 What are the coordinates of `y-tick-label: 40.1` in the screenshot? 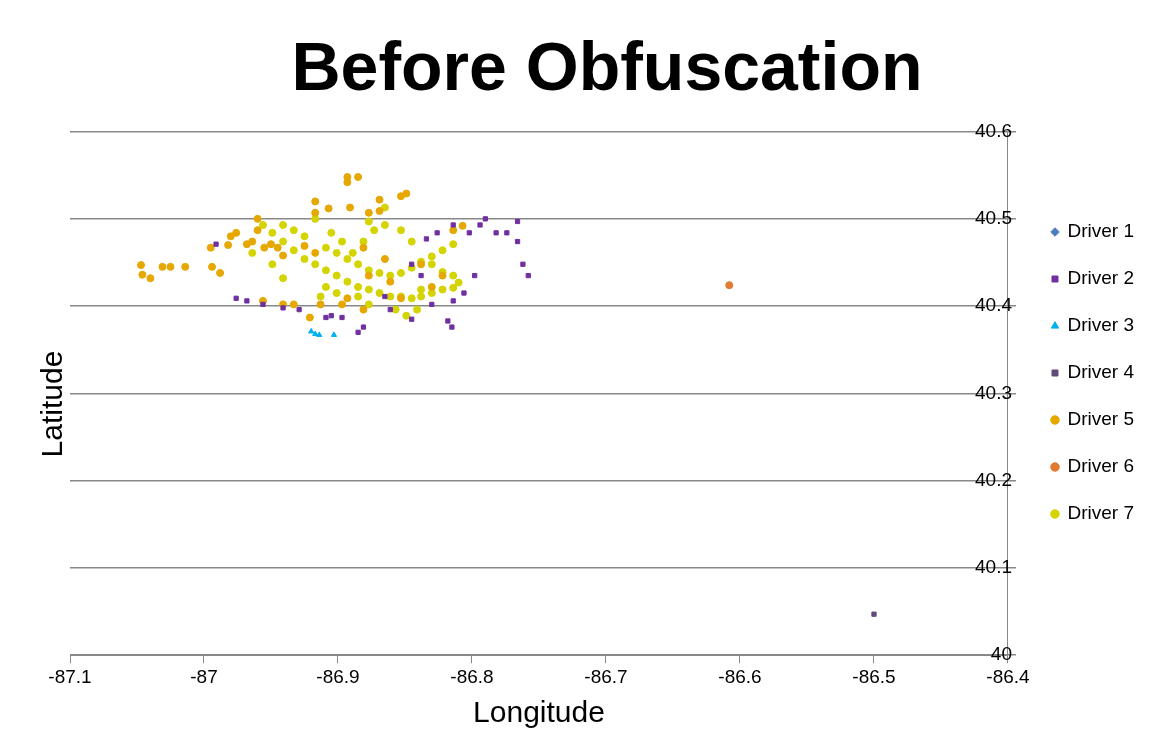 It's located at (993, 567).